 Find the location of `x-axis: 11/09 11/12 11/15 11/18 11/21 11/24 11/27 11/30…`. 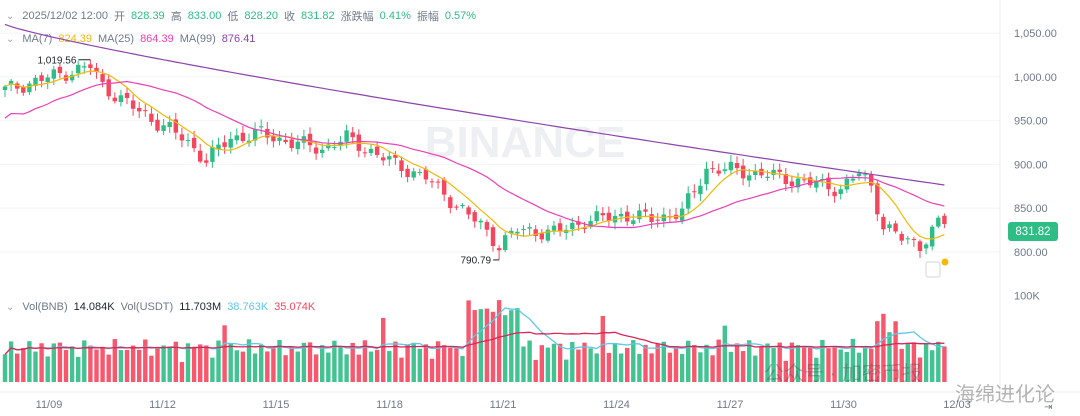

x-axis: 11/09 11/12 11/15 11/18 11/21 11/24 11/27 11/30… is located at coordinates (503, 405).